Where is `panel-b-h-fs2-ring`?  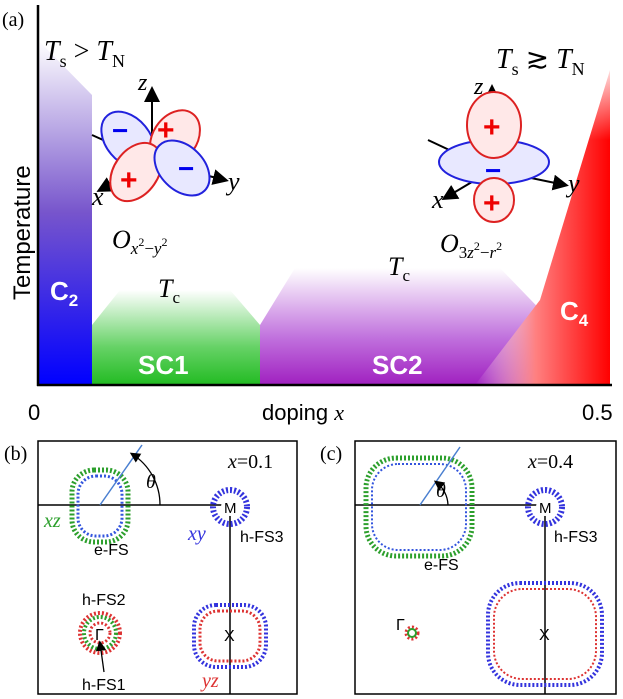
panel-b-h-fs2-ring is located at coordinates (100, 633).